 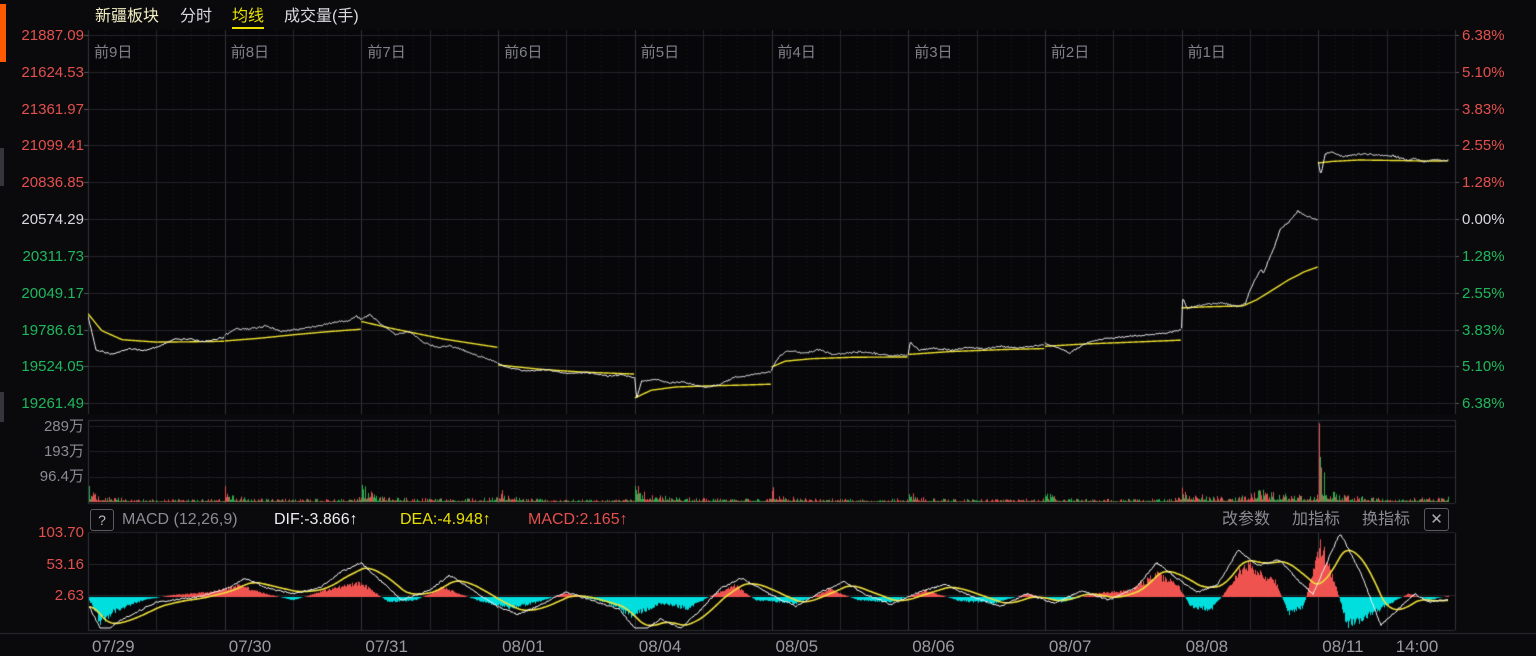 I want to click on price-axis-label: 21361.97, so click(x=52, y=109).